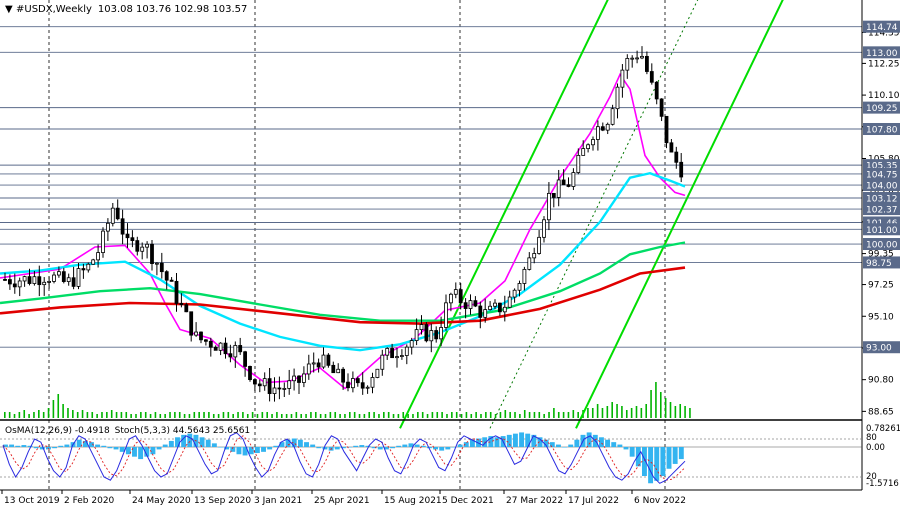 The width and height of the screenshot is (900, 512). Describe the element at coordinates (883, 456) in the screenshot. I see `osc-y-tick-labels: 0.782615800.00 20-1.5716` at that location.